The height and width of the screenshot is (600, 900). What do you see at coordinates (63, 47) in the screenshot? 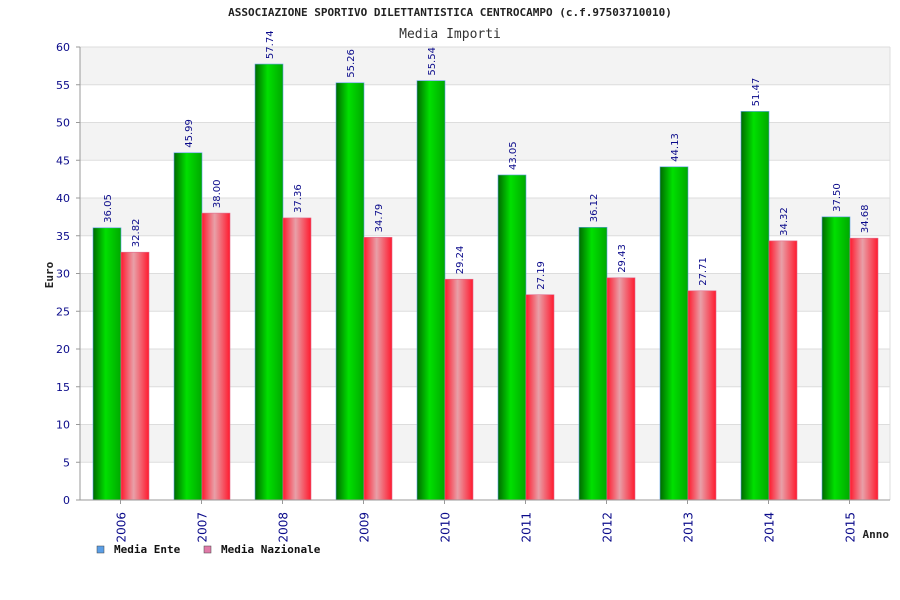
I see `y-tick-label: 60` at bounding box center [63, 47].